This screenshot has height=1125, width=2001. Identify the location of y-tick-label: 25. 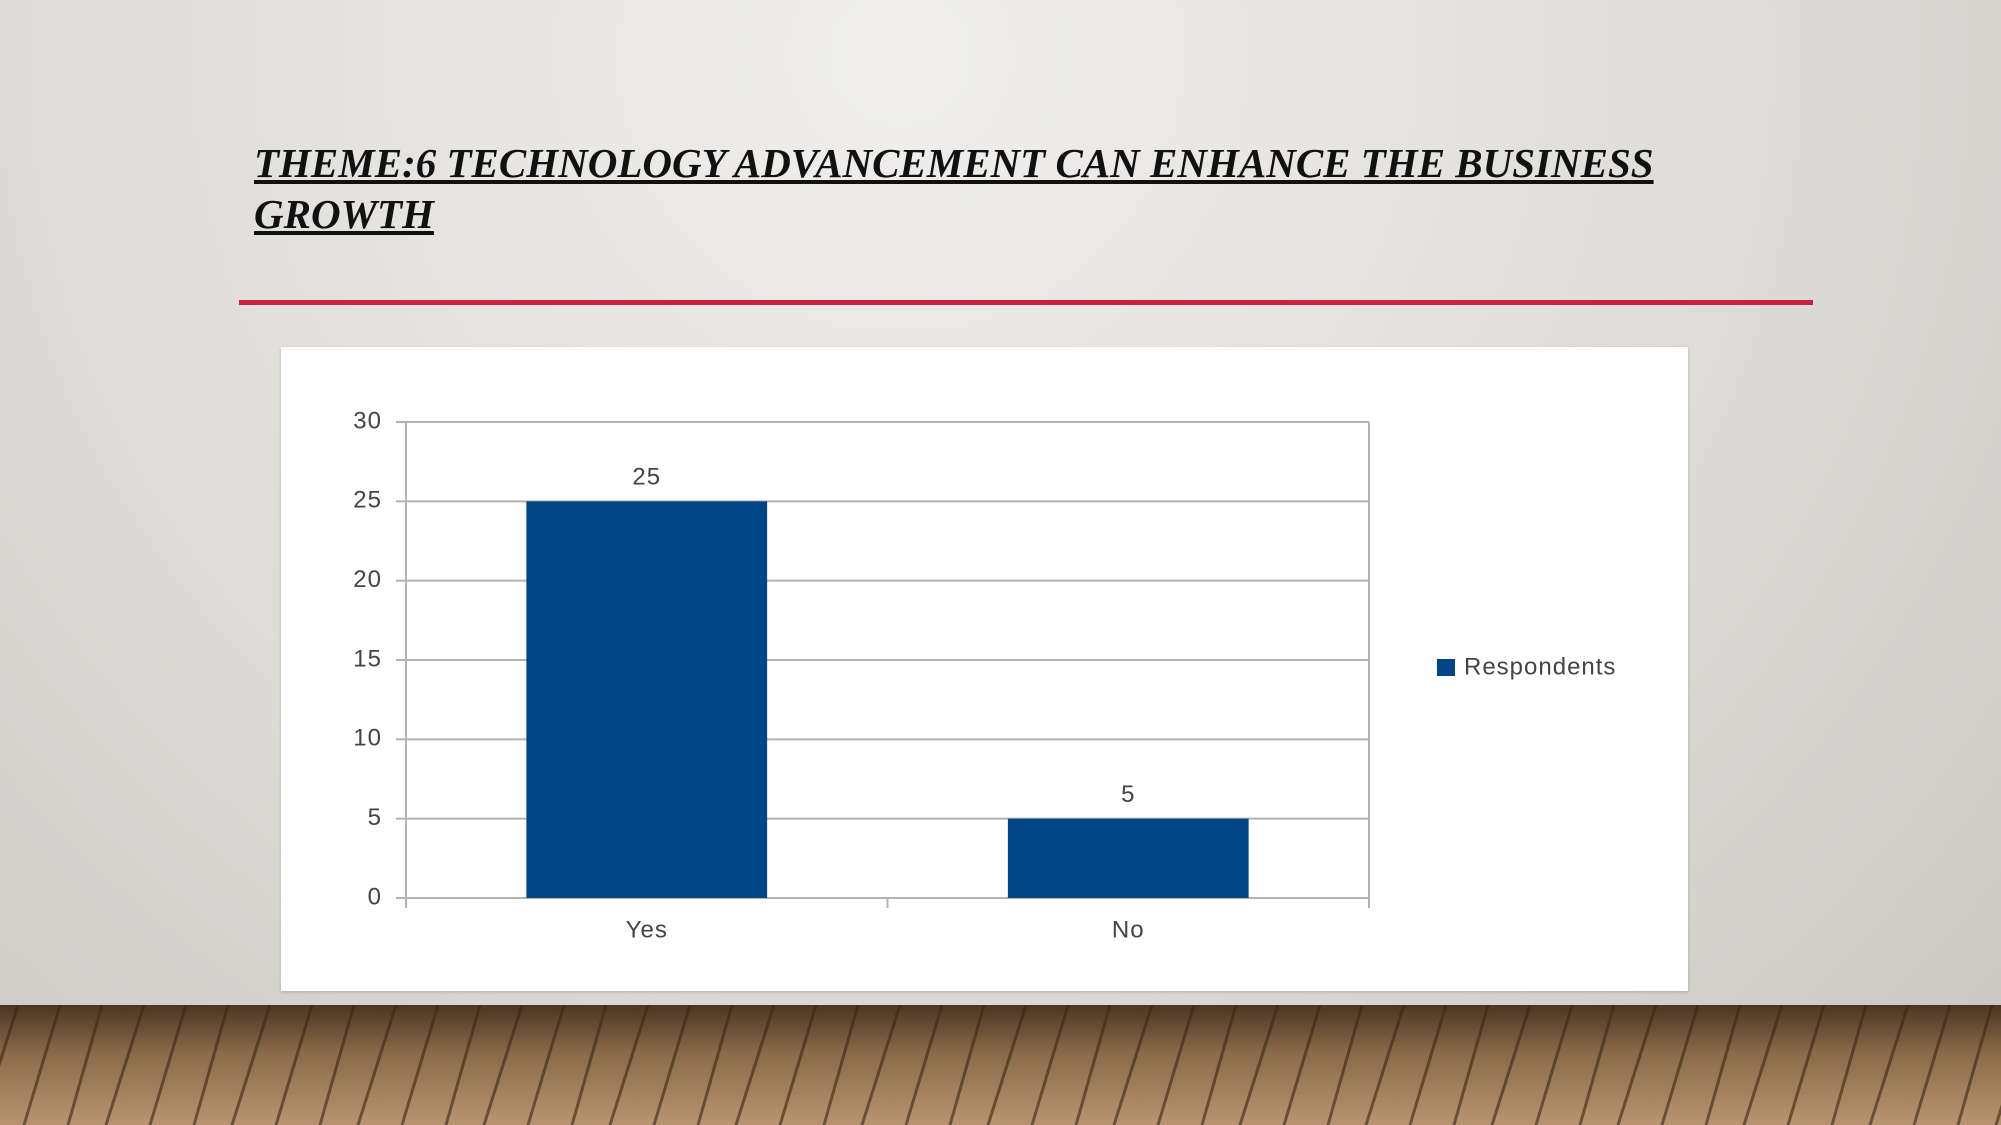
(367, 500).